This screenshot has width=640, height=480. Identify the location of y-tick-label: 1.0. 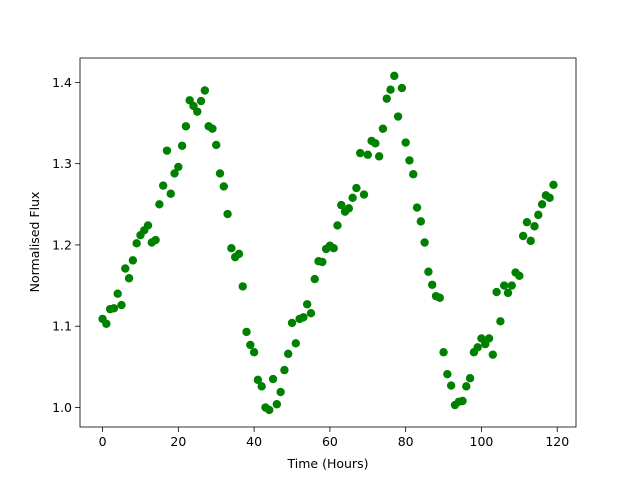
(62, 407).